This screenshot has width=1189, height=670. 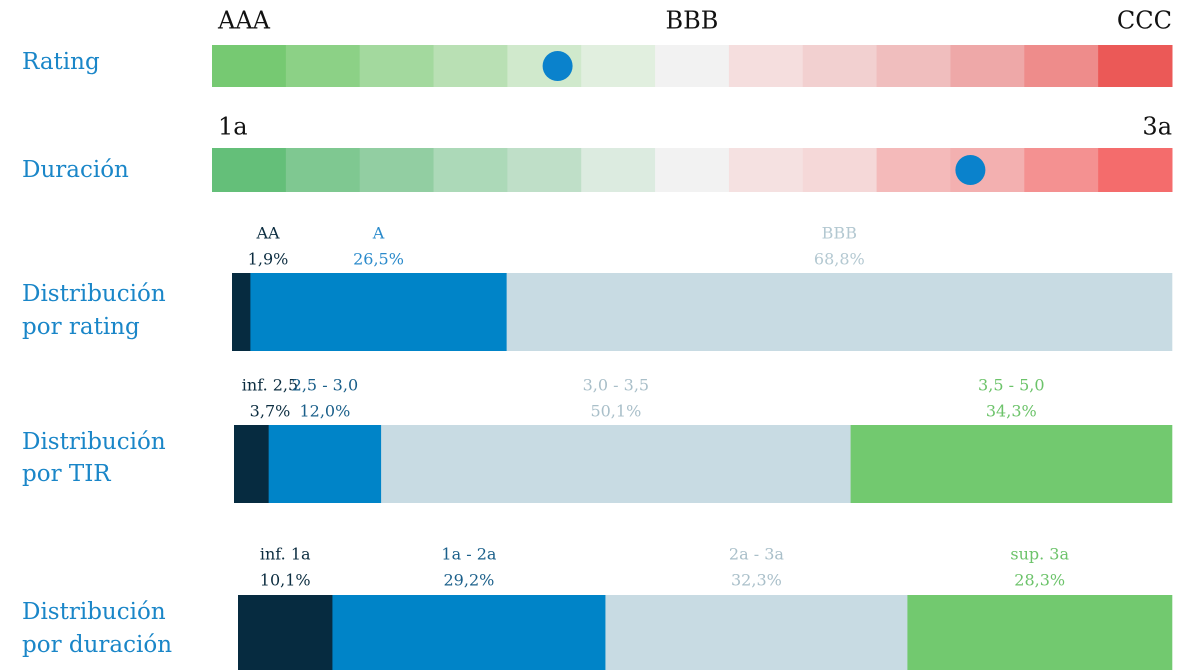 What do you see at coordinates (756, 554) in the screenshot?
I see `segment-name: 2a - 3a` at bounding box center [756, 554].